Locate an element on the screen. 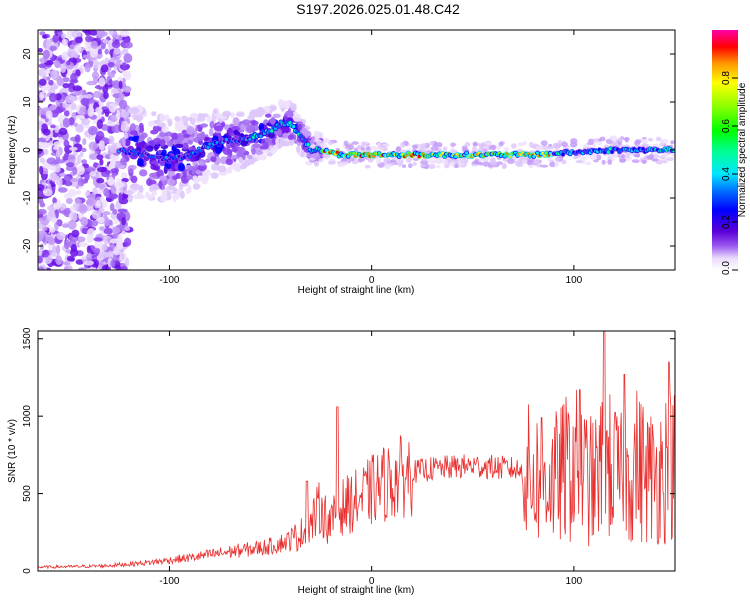  snr-x-tick-label: -100 is located at coordinates (169, 581).